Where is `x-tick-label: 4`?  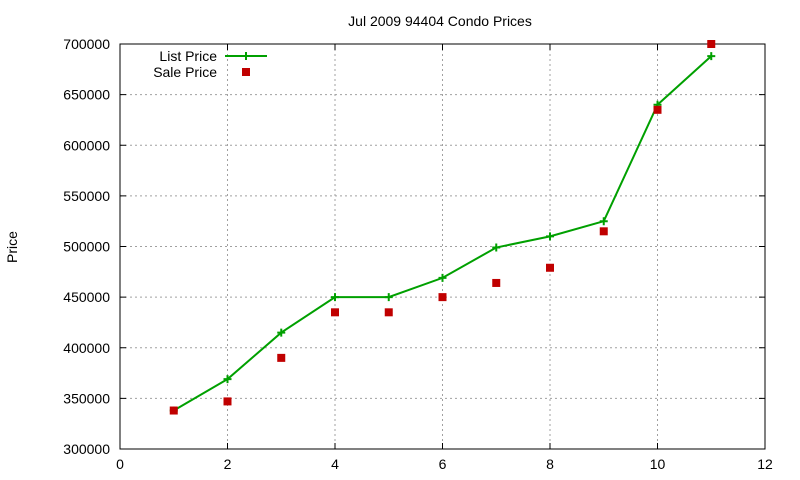
x-tick-label: 4 is located at coordinates (335, 464).